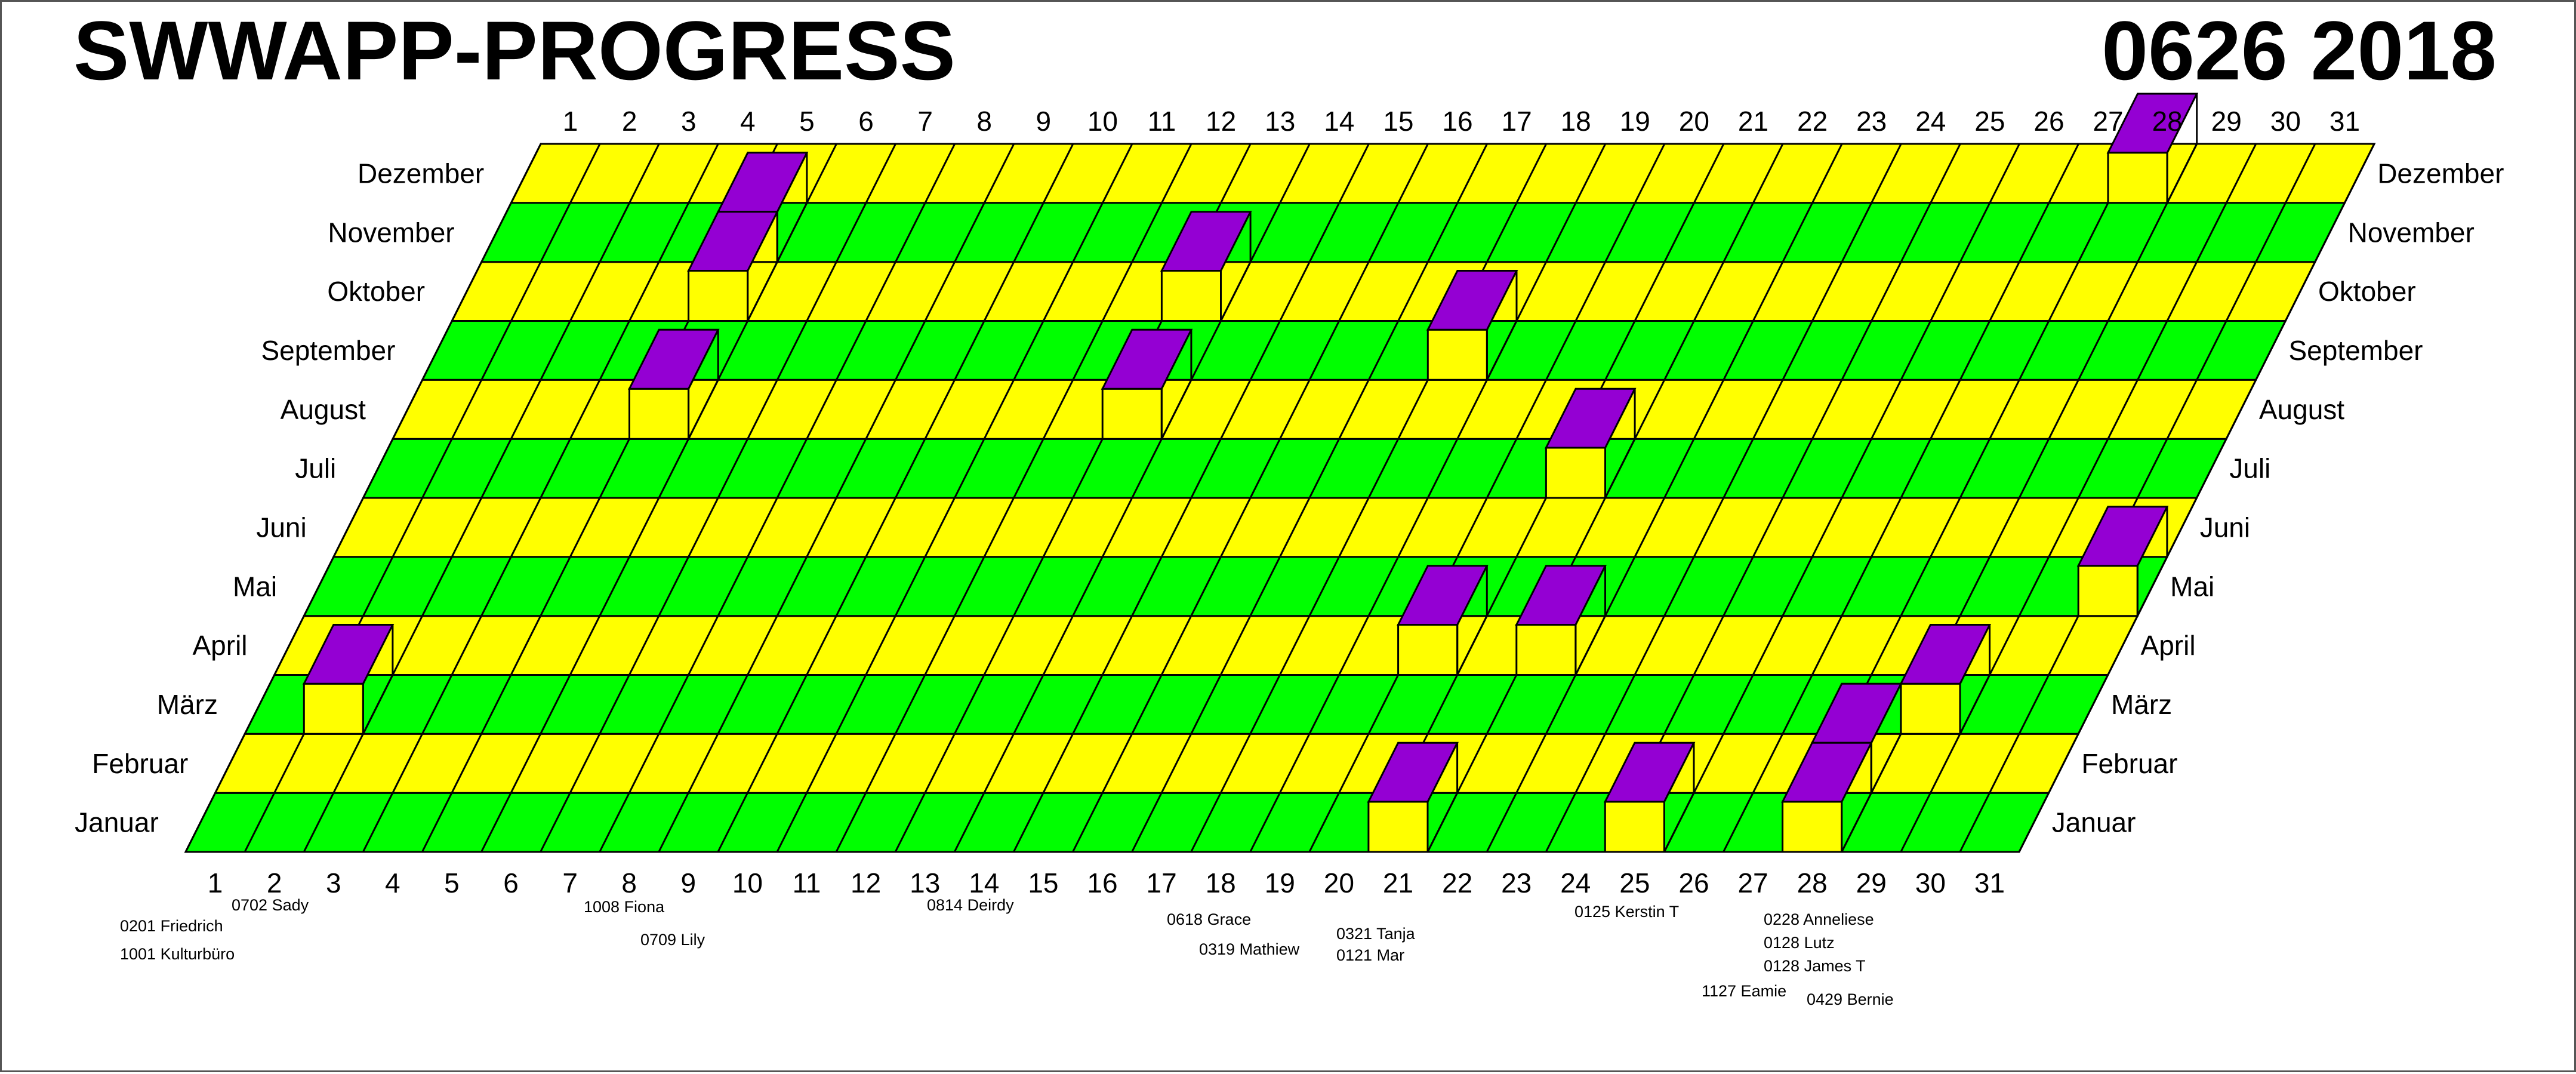 The width and height of the screenshot is (2576, 1074). I want to click on day-tick-bottom: 22, so click(1457, 882).